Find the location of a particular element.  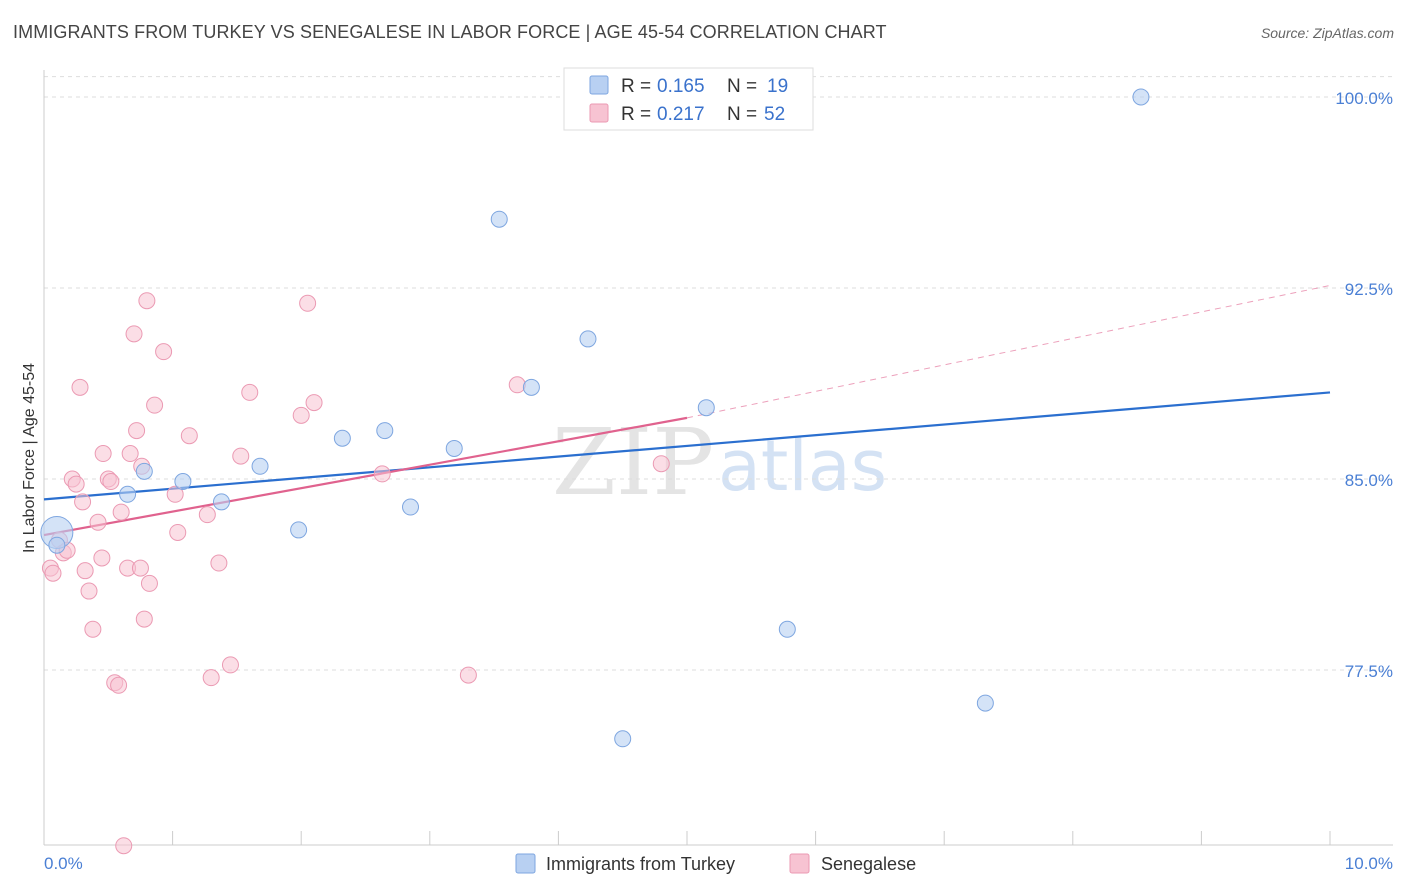

series-legend: Immigrants from Turkey Senegalese is located at coordinates (715, 863).